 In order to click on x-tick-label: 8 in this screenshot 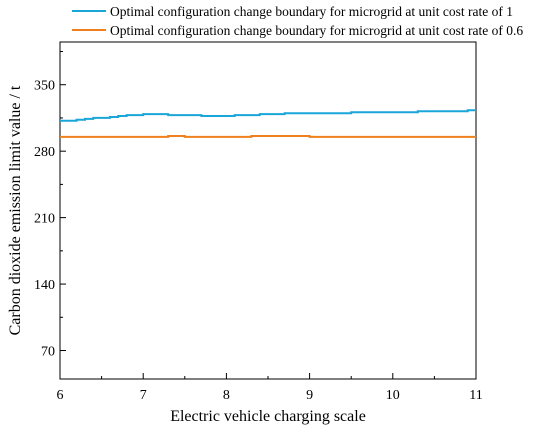, I will do `click(226, 395)`.